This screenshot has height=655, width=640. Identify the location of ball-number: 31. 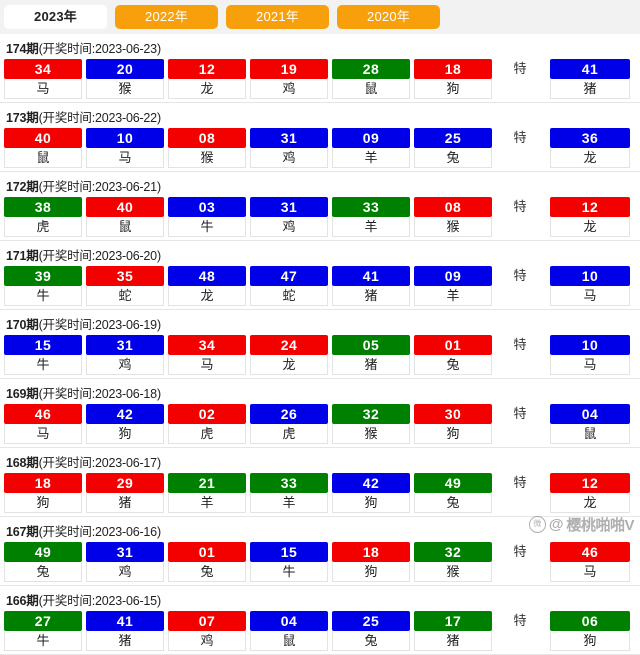
(289, 207).